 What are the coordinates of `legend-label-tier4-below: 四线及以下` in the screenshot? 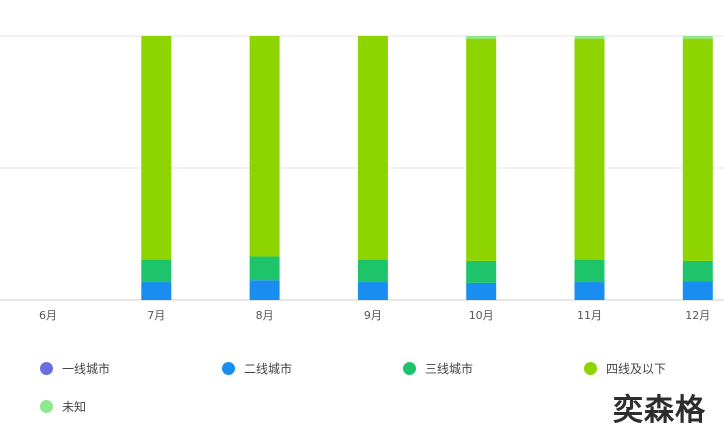 It's located at (636, 369).